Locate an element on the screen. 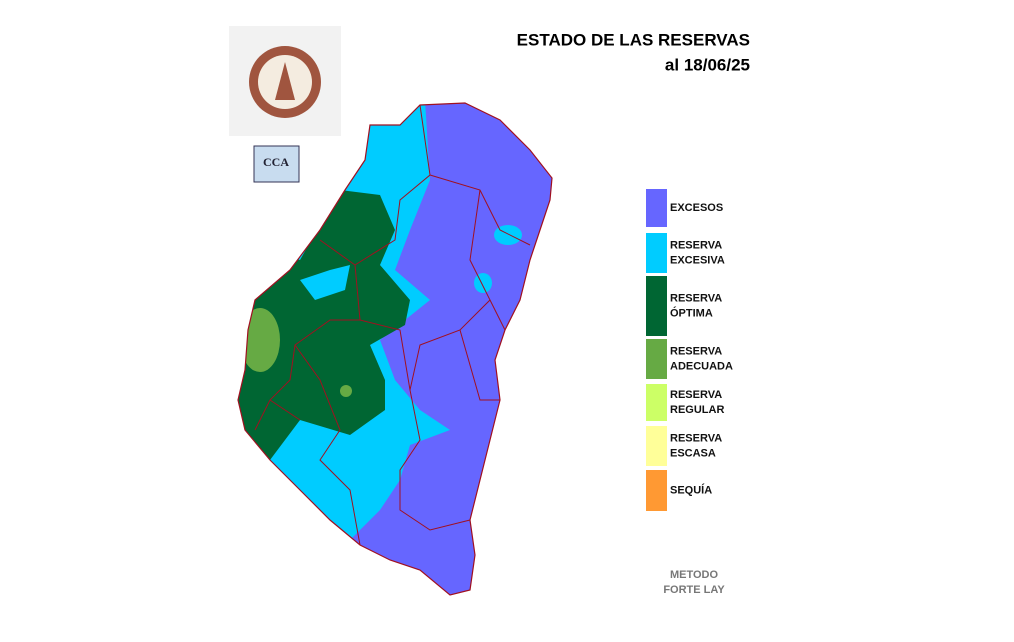  legend-label: ADECUADA is located at coordinates (701, 366).